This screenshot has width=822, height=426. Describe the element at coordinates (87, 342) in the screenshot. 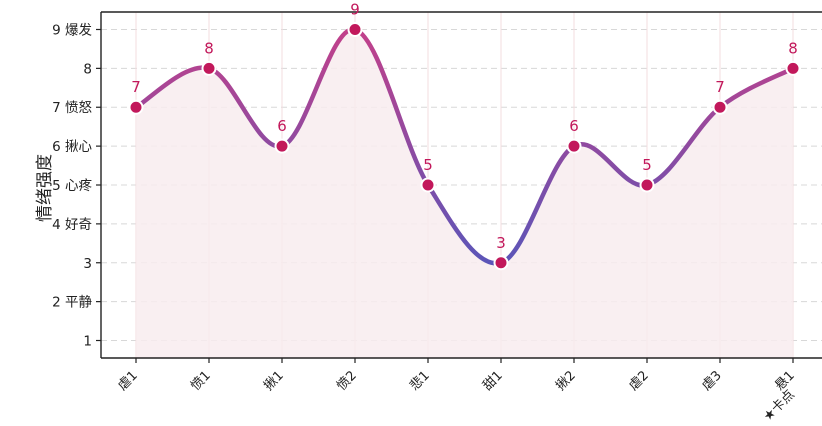

I see `y-tick-label: 1` at that location.